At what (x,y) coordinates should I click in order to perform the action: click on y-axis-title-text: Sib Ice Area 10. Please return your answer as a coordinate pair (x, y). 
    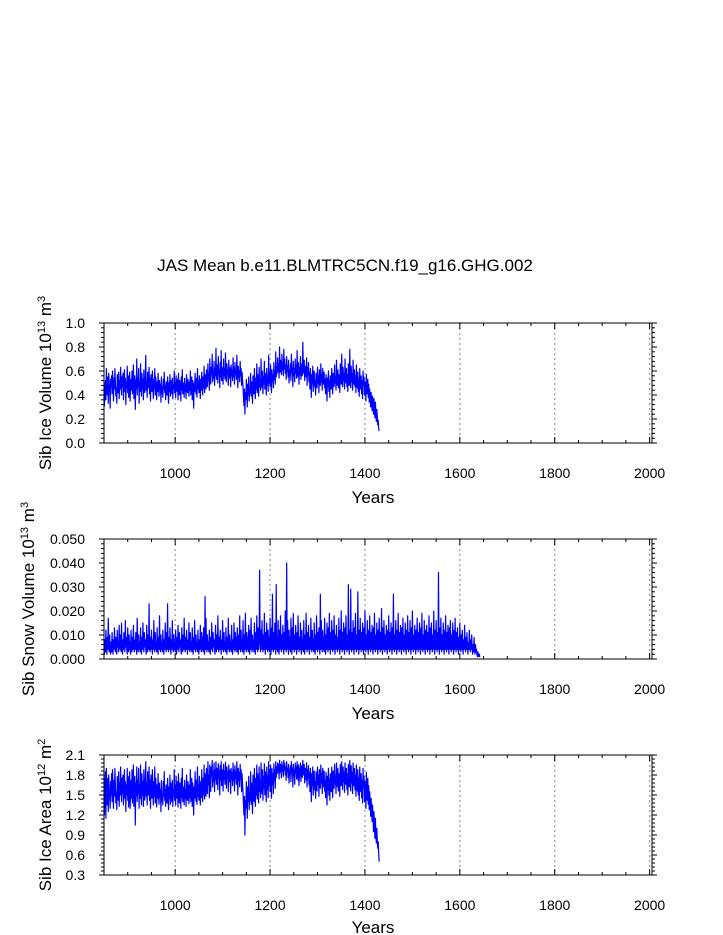
    Looking at the image, I should click on (45, 833).